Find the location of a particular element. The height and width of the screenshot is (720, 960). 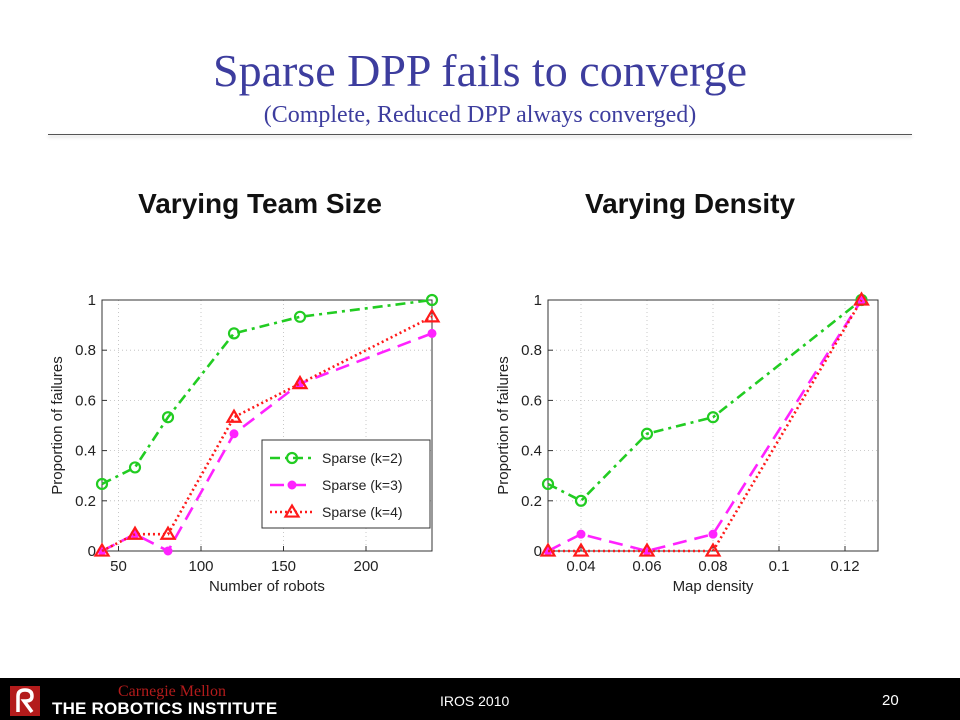

footer-bar is located at coordinates (480, 699).